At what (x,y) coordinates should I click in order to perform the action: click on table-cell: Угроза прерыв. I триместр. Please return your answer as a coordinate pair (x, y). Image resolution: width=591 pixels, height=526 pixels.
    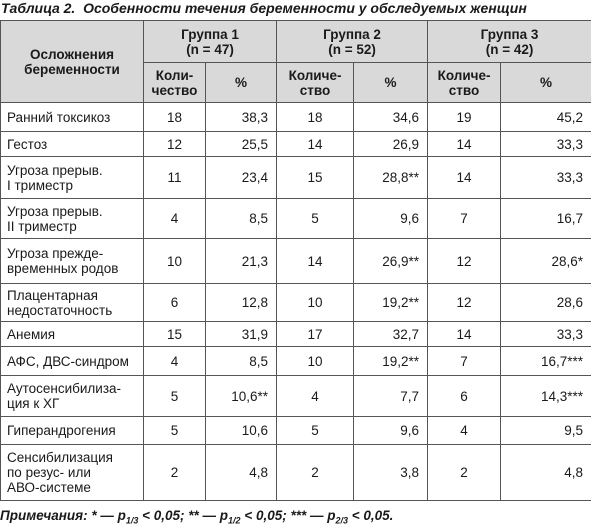
    Looking at the image, I should click on (72, 178).